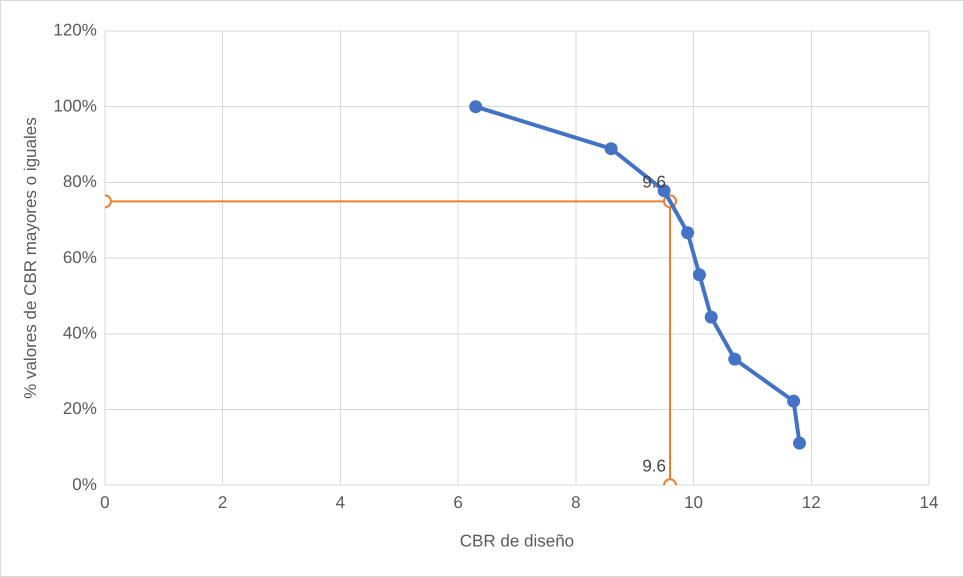 Image resolution: width=964 pixels, height=577 pixels. What do you see at coordinates (693, 502) in the screenshot?
I see `x-tick-label: 10` at bounding box center [693, 502].